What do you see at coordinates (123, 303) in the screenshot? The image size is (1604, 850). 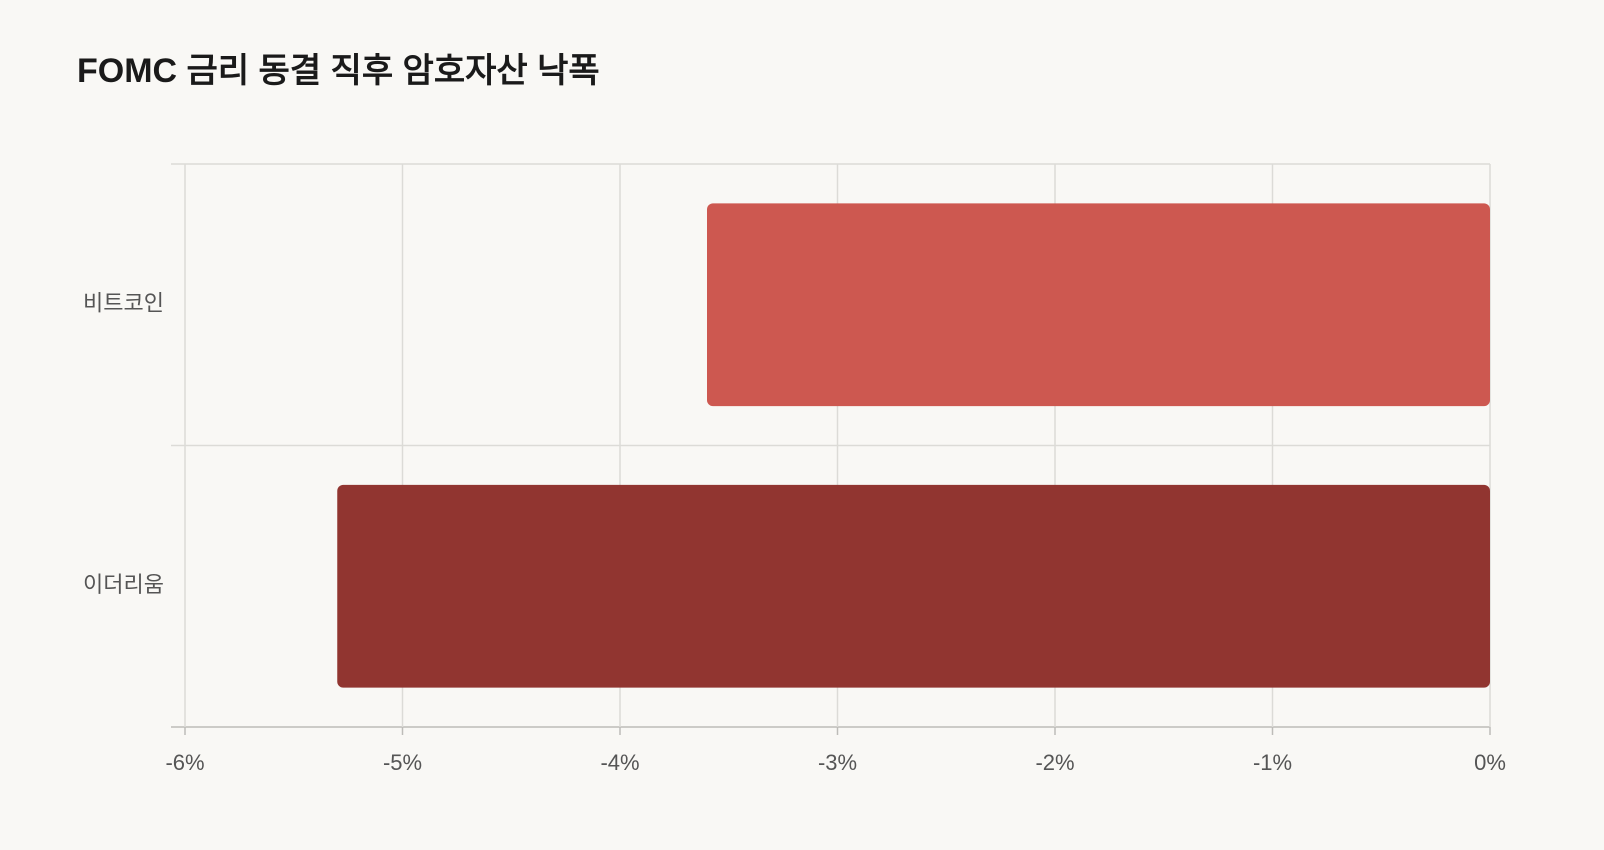 I see `y-tick-label: 비트코인` at bounding box center [123, 303].